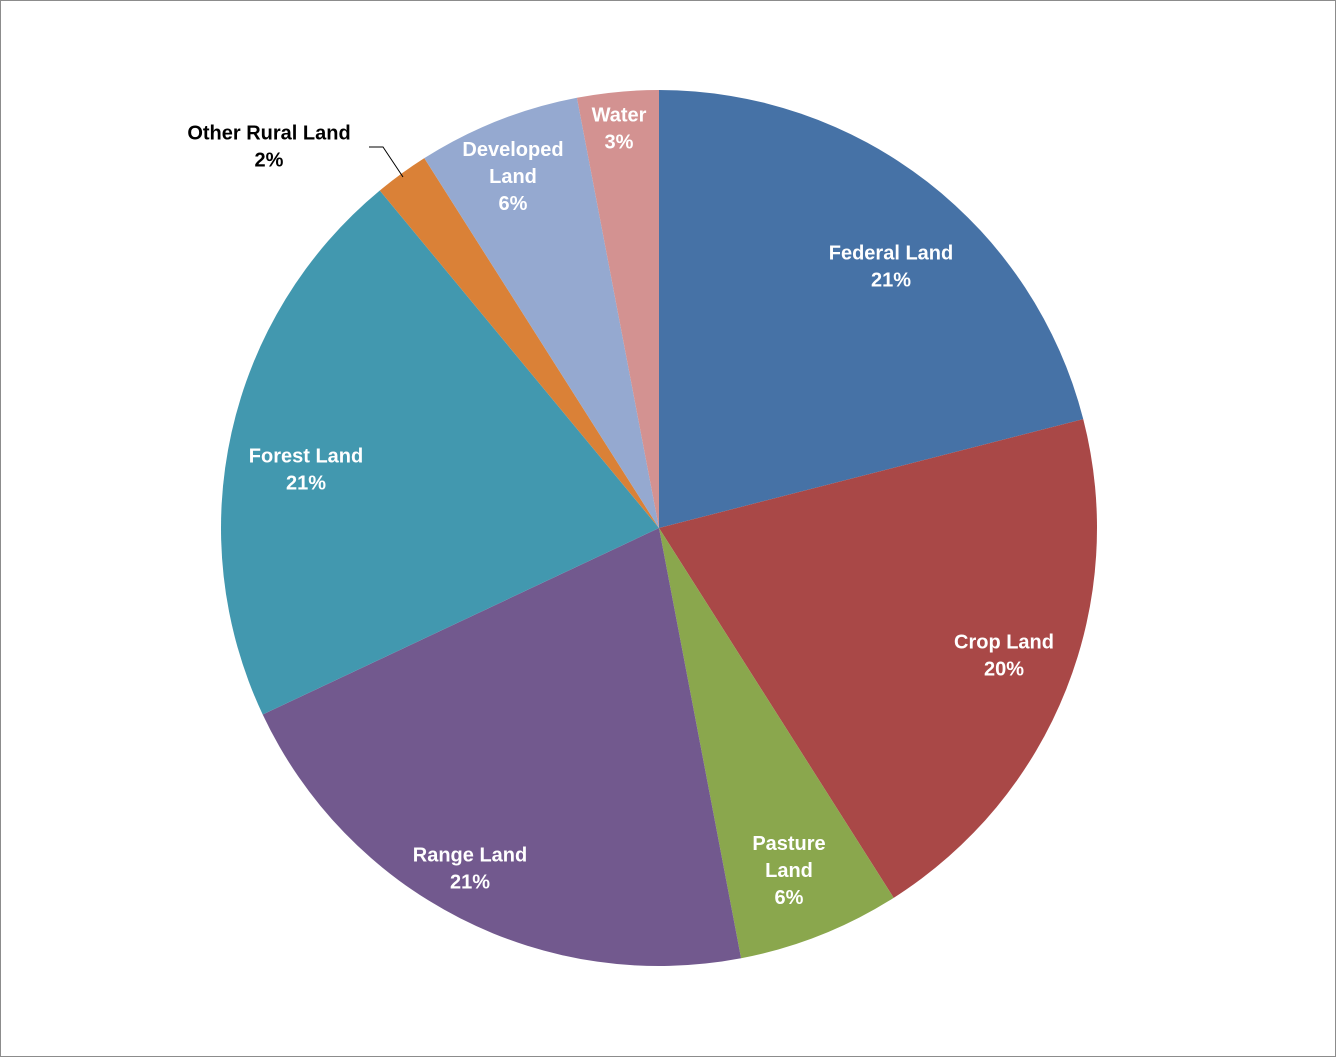  What do you see at coordinates (386, 162) in the screenshot?
I see `leader-line-other-rural-land` at bounding box center [386, 162].